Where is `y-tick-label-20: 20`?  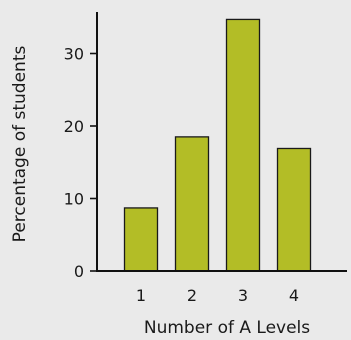
y-tick-label-20: 20 is located at coordinates (74, 126).